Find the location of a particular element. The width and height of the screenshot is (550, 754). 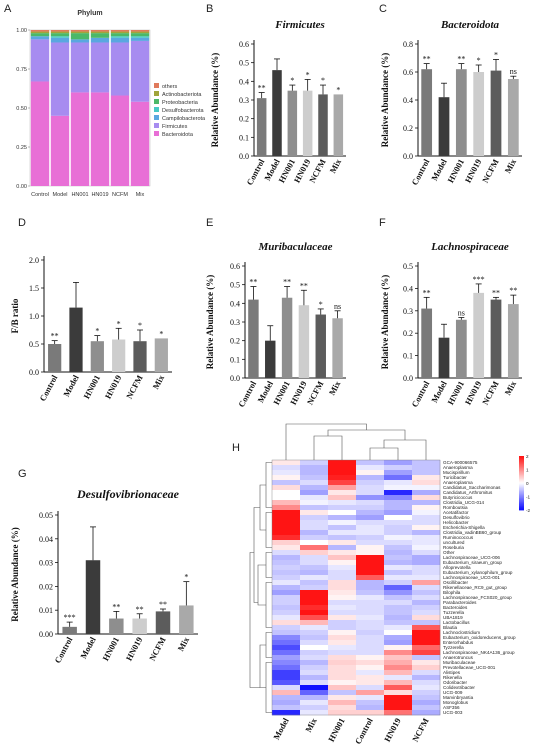

phylum-xtick-label: Control is located at coordinates (40, 195).